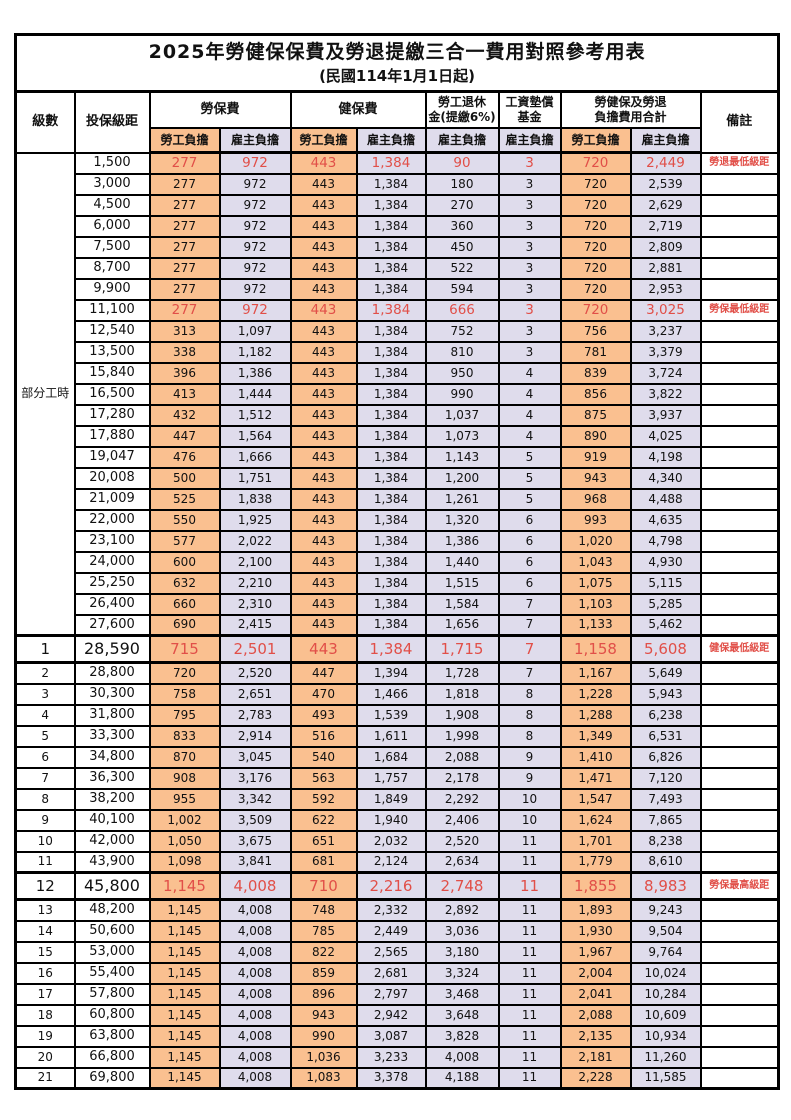 This screenshot has width=791, height=1120. What do you see at coordinates (45, 122) in the screenshot?
I see `col-header-level: 級數` at bounding box center [45, 122].